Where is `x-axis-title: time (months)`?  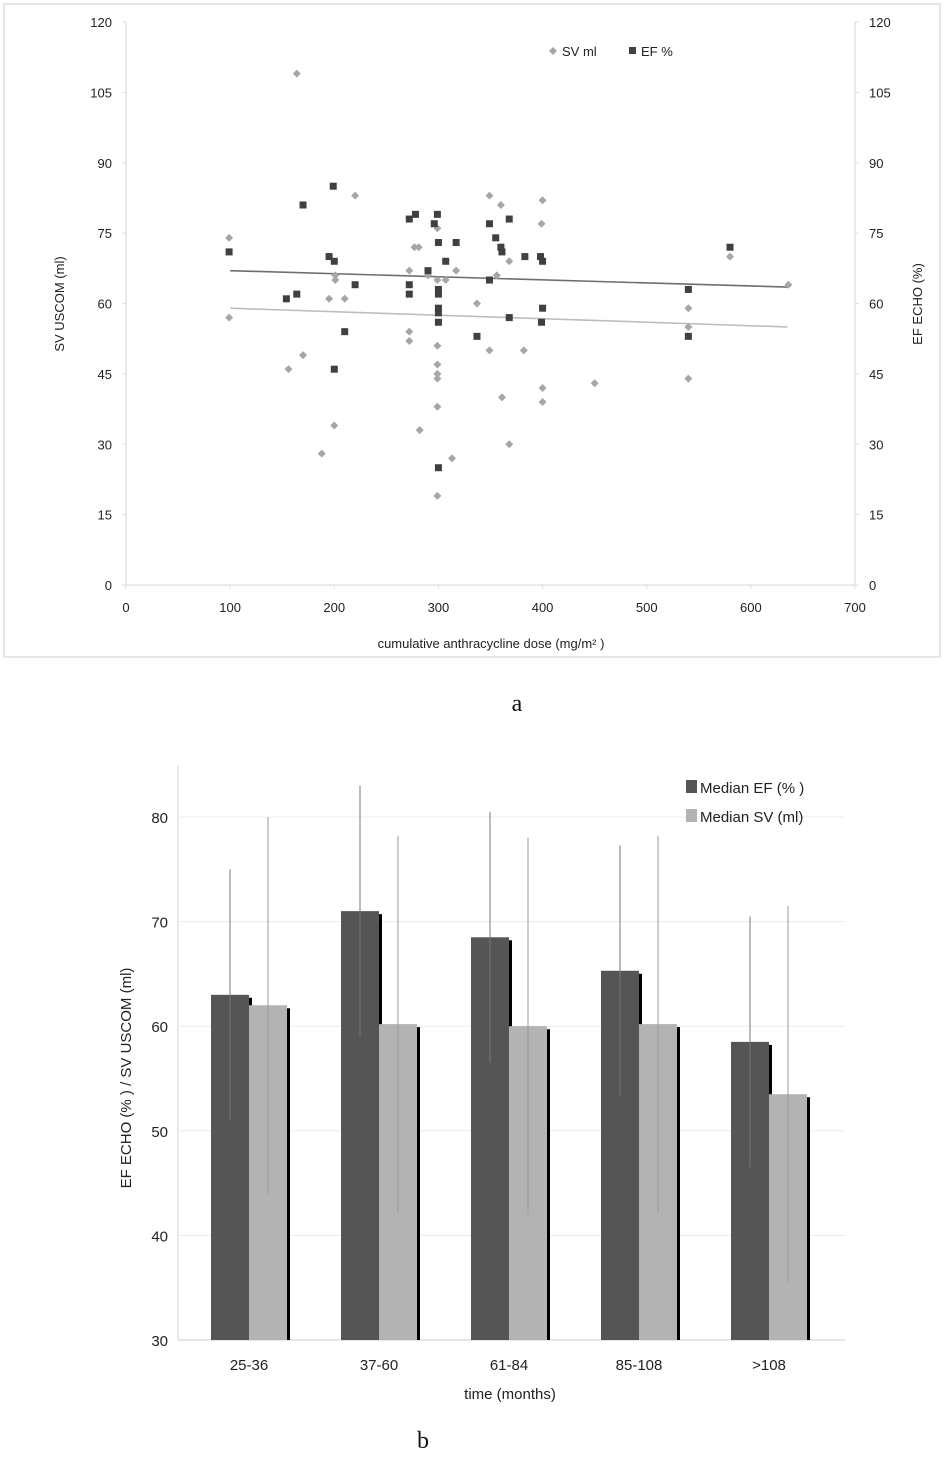 x-axis-title: time (months) is located at coordinates (510, 1394).